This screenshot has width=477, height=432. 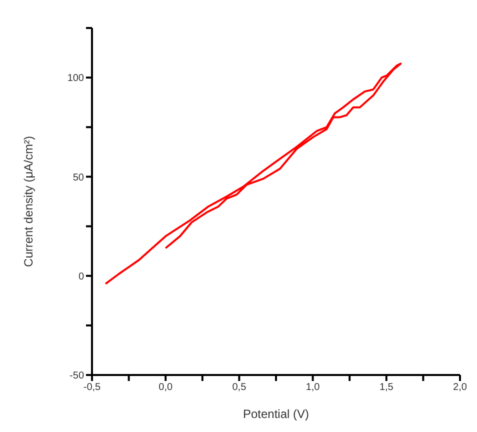 I want to click on y-tick-label: 0, so click(x=81, y=276).